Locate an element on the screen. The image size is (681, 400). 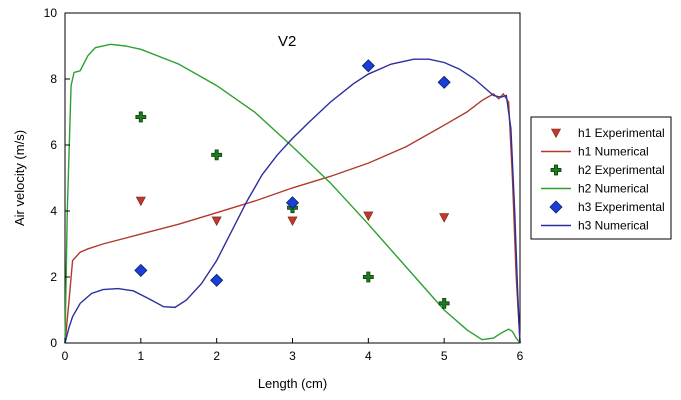
y-tick-label: 6 is located at coordinates (53, 145).